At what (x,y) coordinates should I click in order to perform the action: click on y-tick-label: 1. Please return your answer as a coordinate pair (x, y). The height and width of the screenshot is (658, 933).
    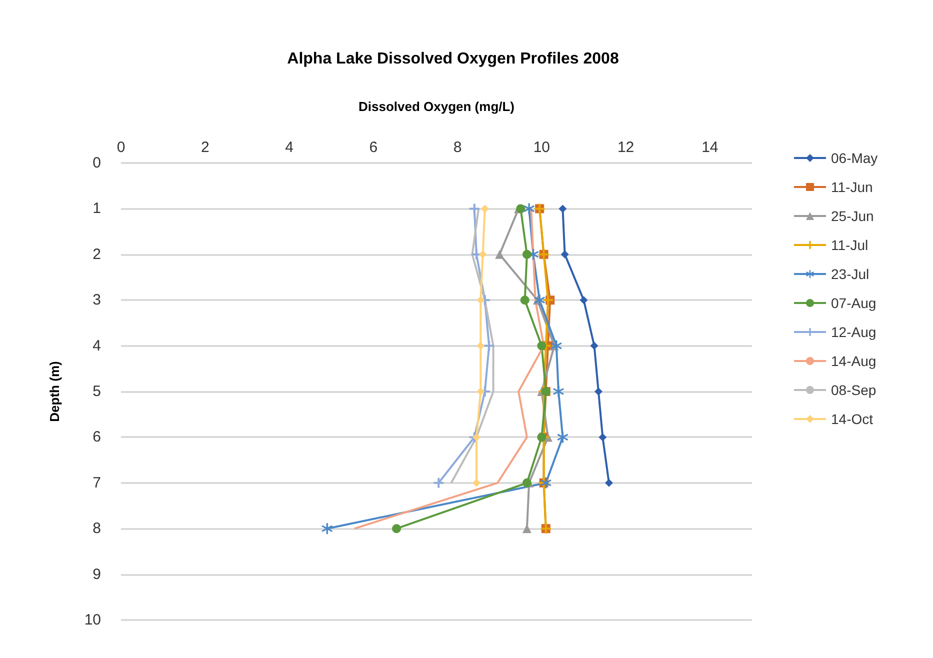
    Looking at the image, I should click on (96, 209).